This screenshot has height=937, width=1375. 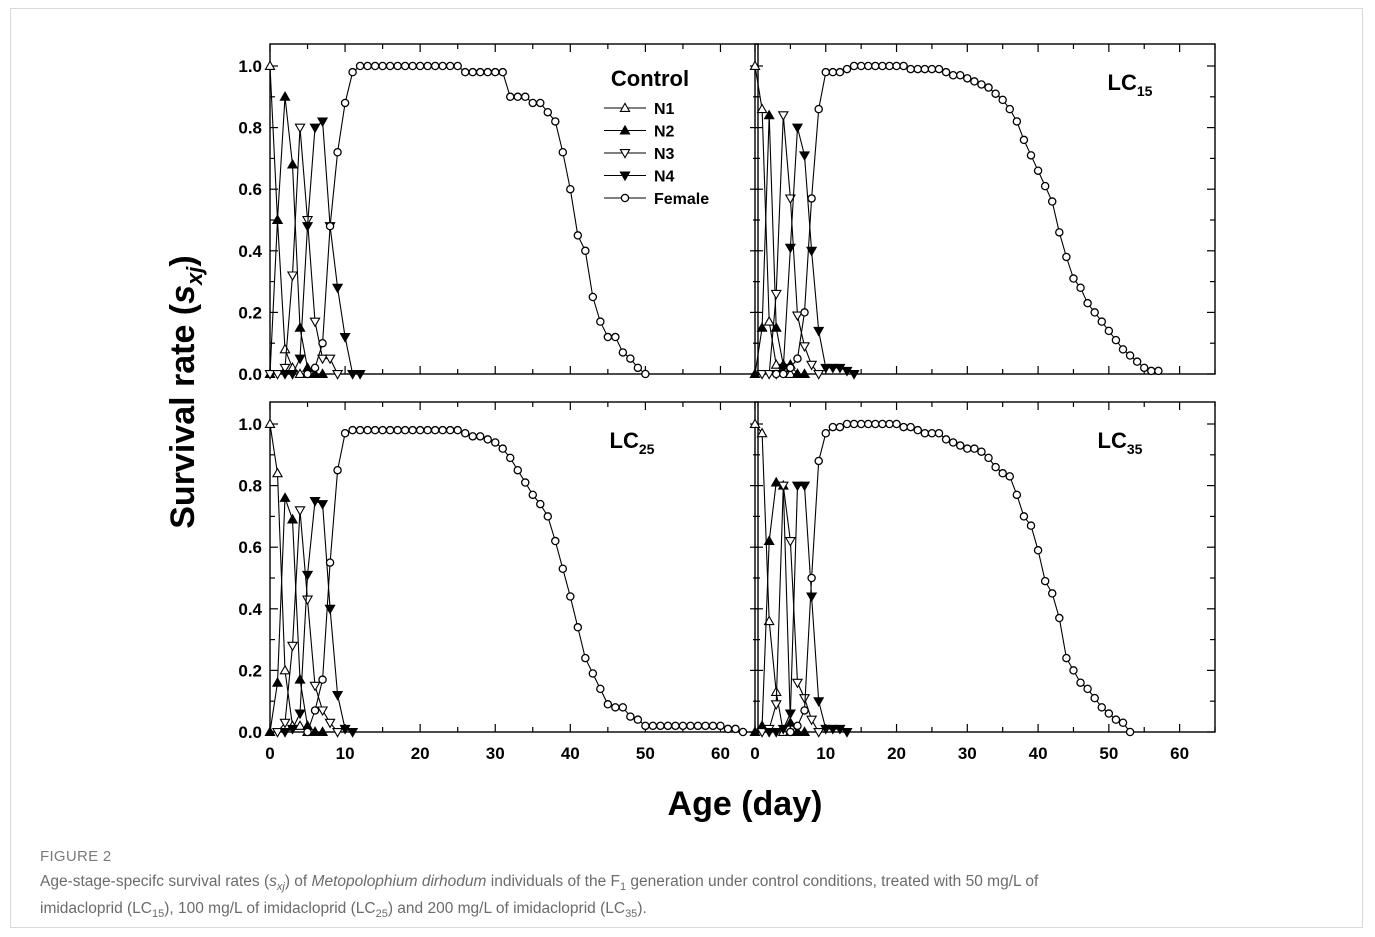 I want to click on legend: N1 N2 N3 N4 Female, so click(x=656, y=154).